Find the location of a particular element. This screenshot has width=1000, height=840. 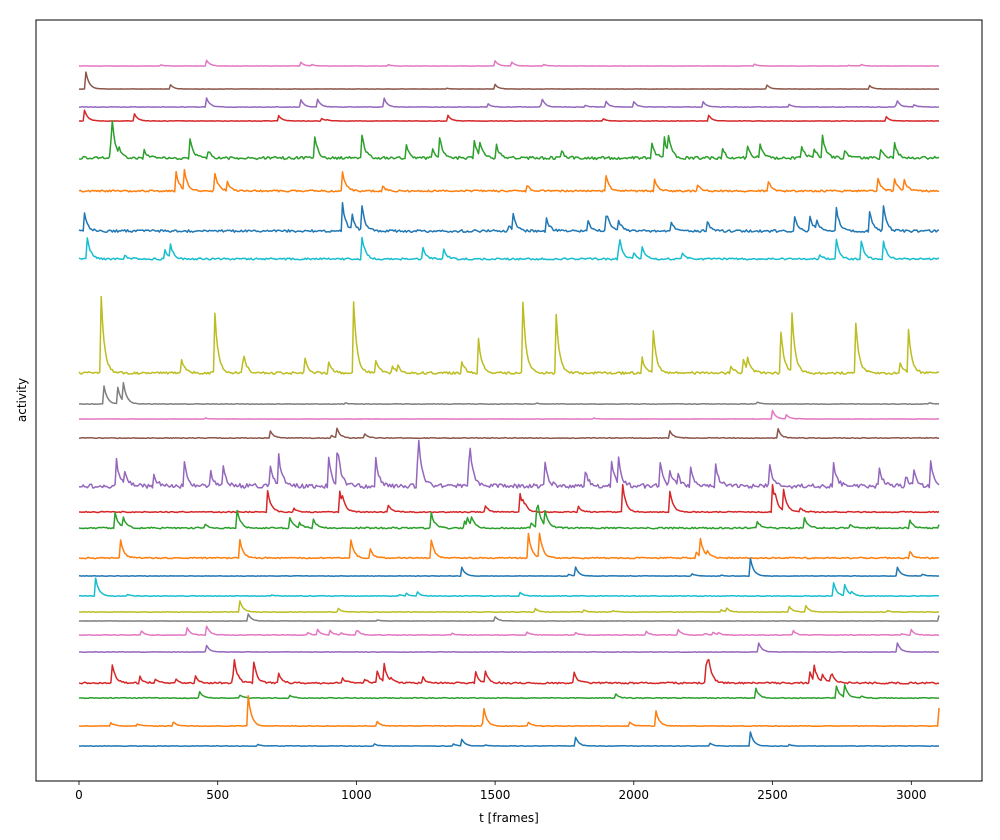

x-axis-ticks: 0 500 1000 1500 2000 2500 3000 is located at coordinates (501, 791).